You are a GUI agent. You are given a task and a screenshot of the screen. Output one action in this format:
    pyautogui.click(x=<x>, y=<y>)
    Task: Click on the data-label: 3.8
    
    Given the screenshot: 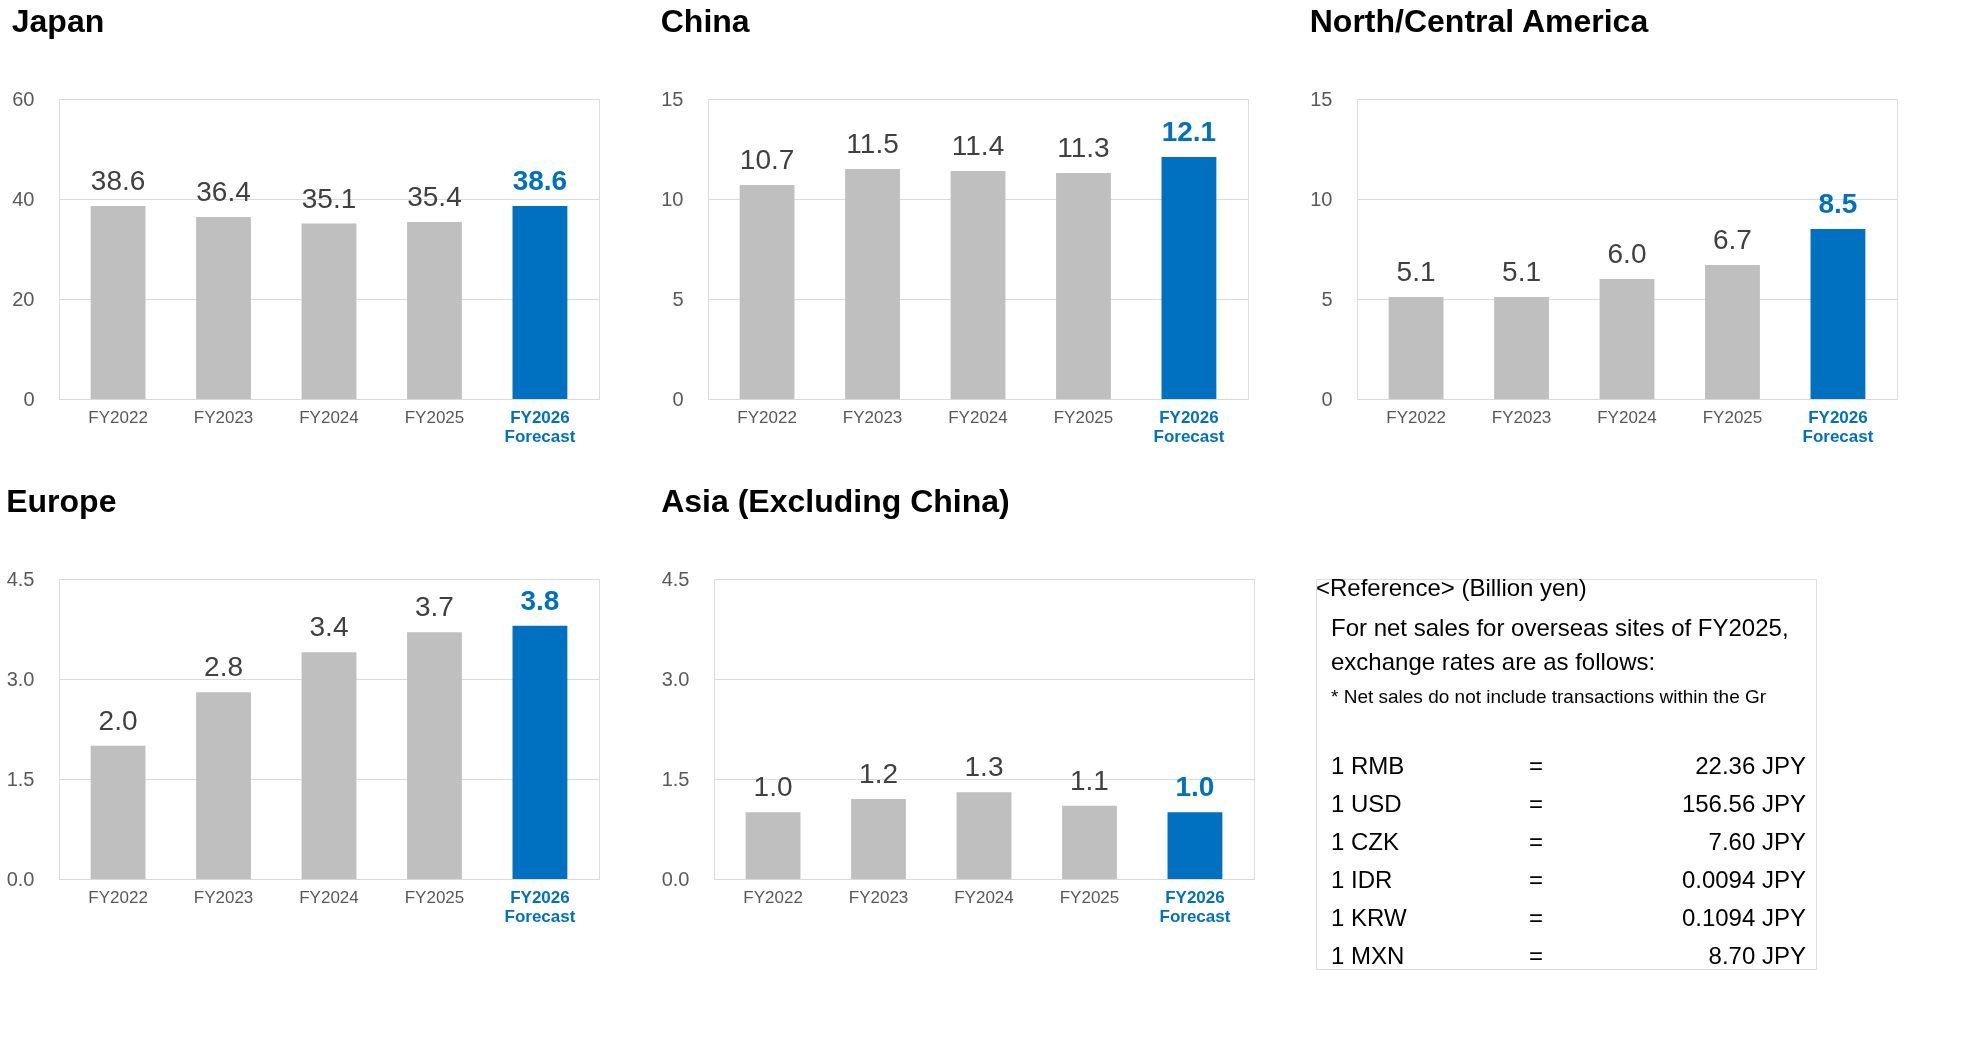 What is the action you would take?
    pyautogui.click(x=540, y=600)
    